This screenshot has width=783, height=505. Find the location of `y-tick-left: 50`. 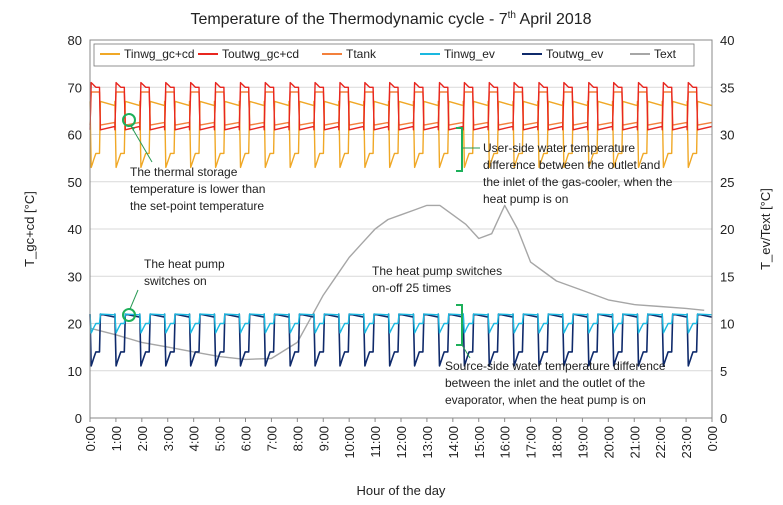

y-tick-left: 50 is located at coordinates (75, 182).